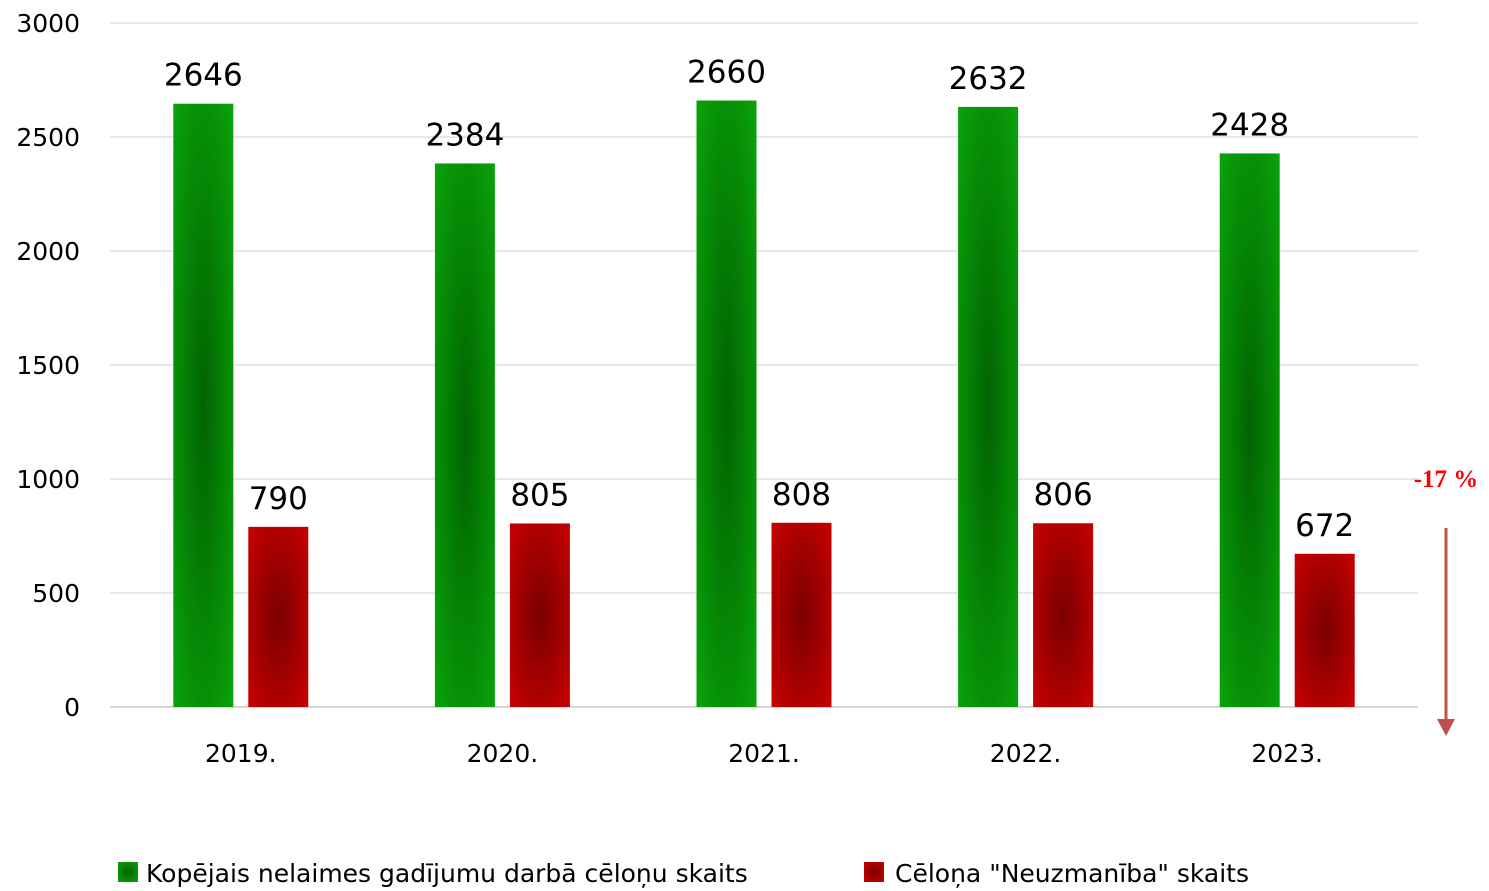 The height and width of the screenshot is (891, 1489). Describe the element at coordinates (203, 76) in the screenshot. I see `data-label: 2646` at that location.